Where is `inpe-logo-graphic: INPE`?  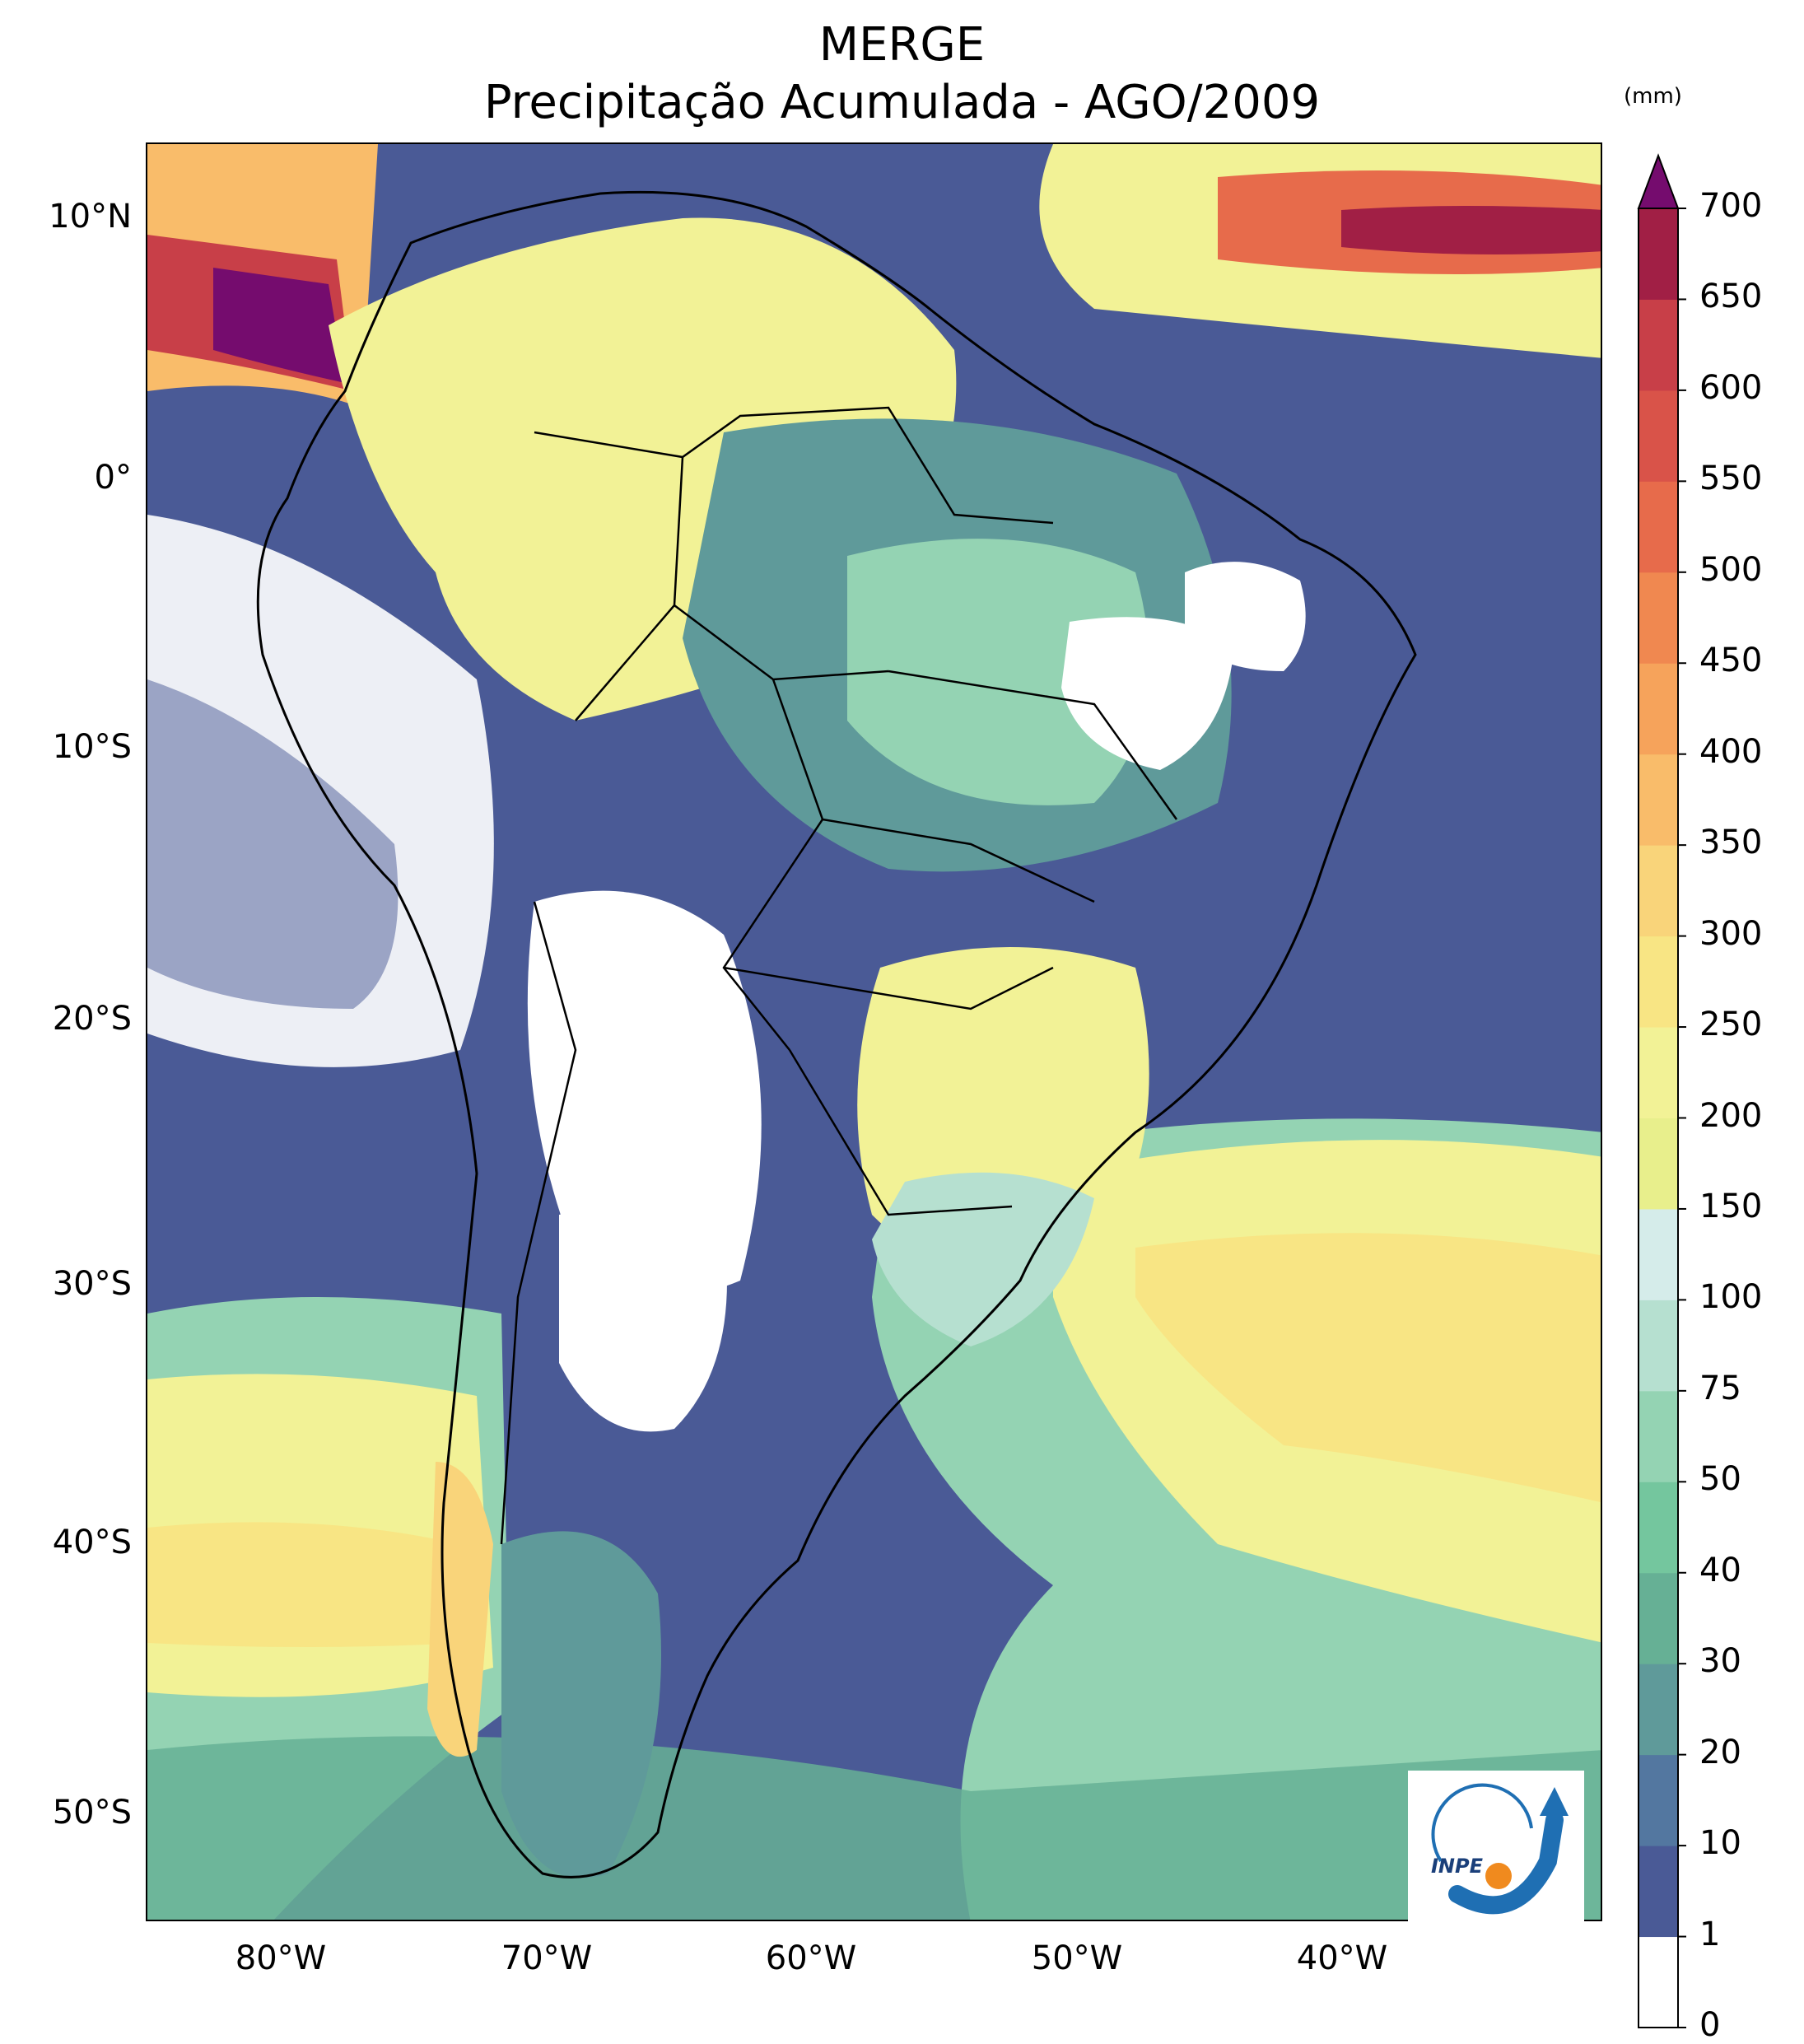 inpe-logo-graphic: INPE is located at coordinates (1500, 1849).